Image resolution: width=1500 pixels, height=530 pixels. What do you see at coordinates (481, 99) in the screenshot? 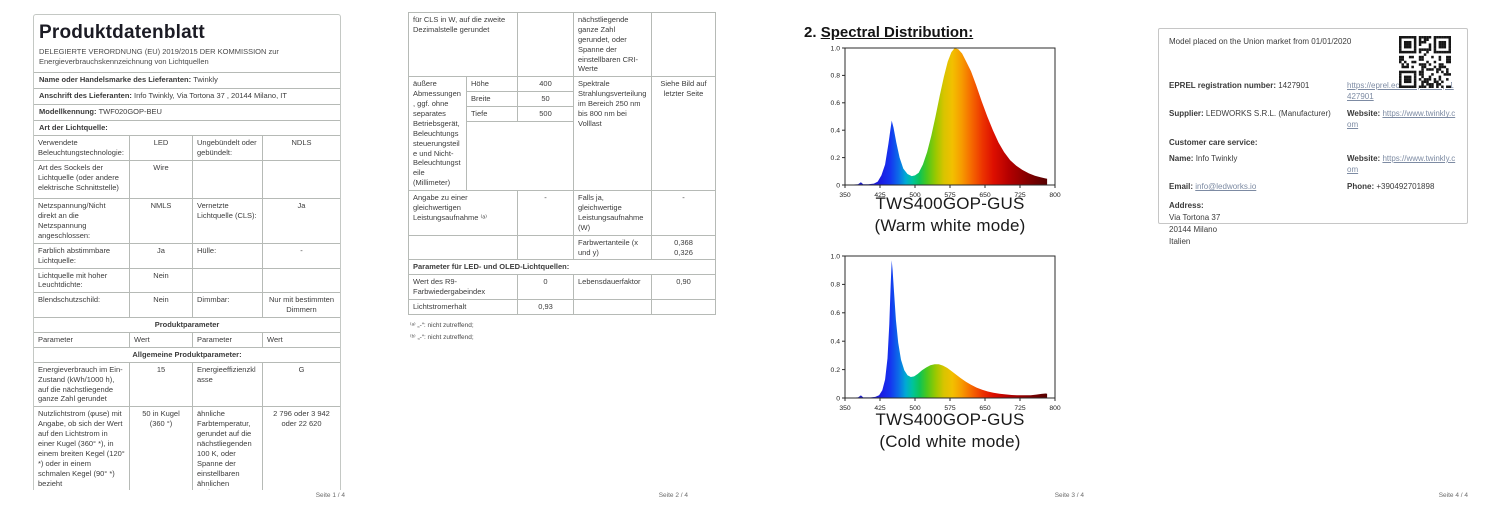
I see `dimension-name: Breite` at bounding box center [481, 99].